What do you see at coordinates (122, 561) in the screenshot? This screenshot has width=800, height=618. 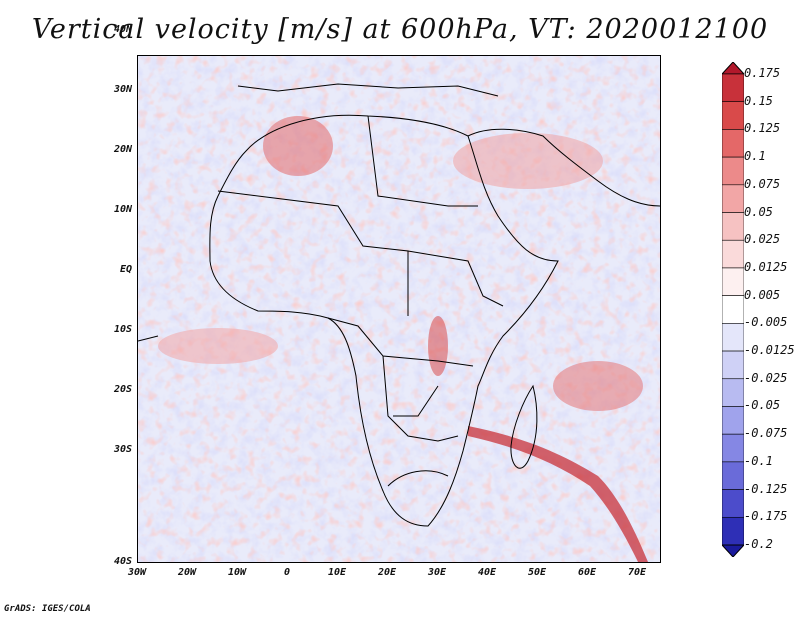 I see `lat-tick-label: 40S` at bounding box center [122, 561].